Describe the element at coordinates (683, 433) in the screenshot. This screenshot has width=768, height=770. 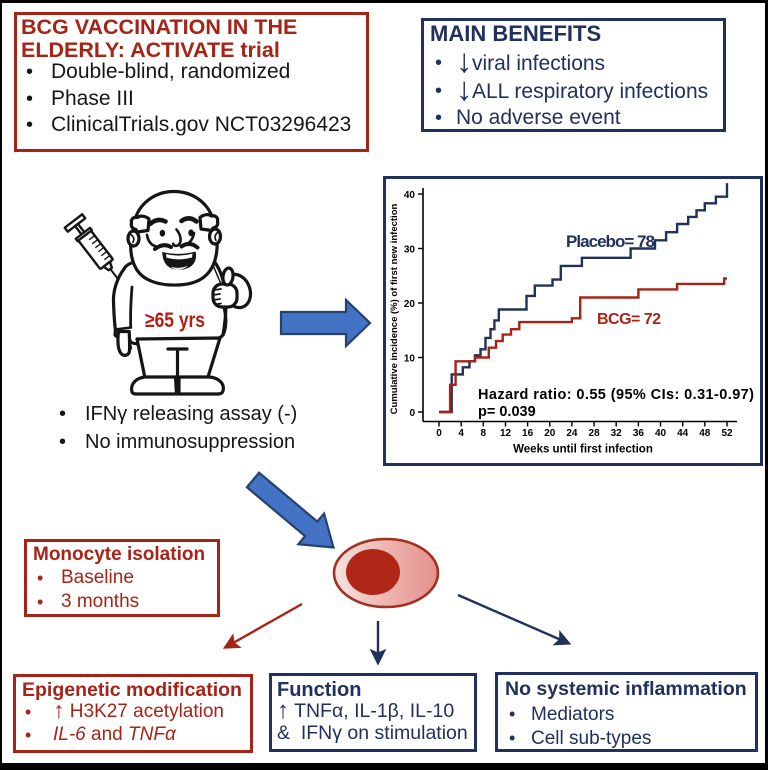
I see `svg-text: 44` at that location.